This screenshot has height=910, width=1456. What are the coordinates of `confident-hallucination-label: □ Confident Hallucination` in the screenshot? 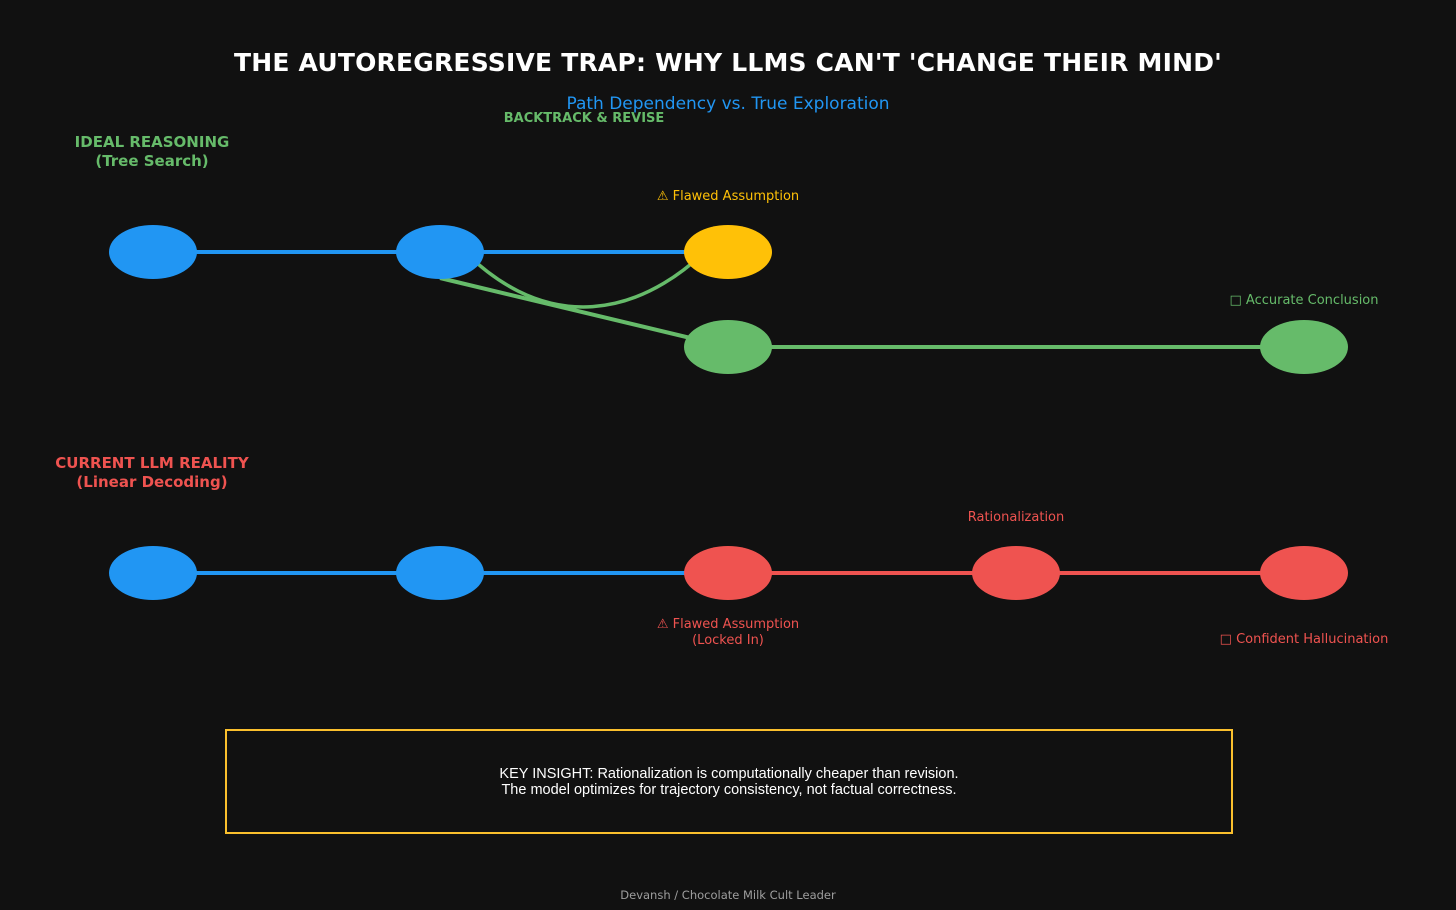 It's located at (1304, 639).